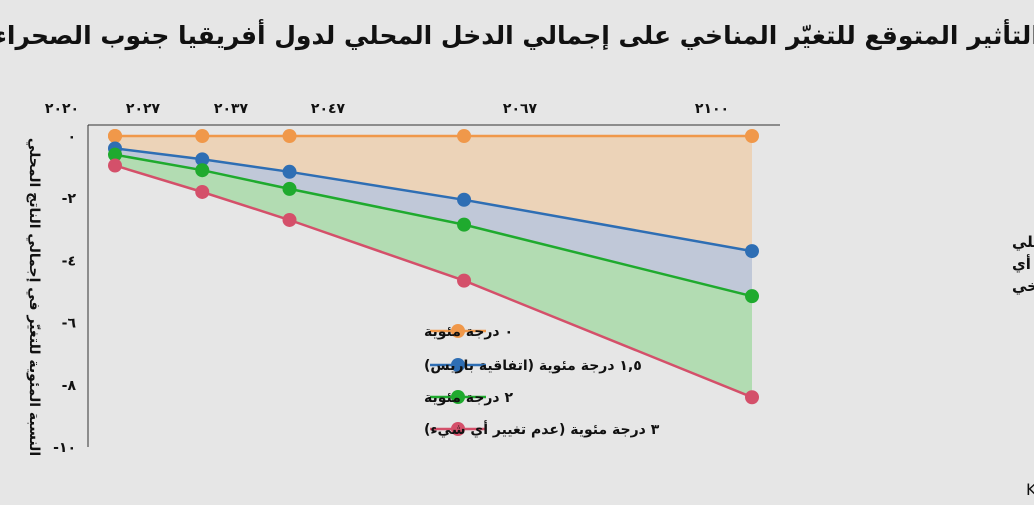 This screenshot has width=1034, height=505. I want to click on x-tick-label: ٢٠٦٧, so click(520, 109).